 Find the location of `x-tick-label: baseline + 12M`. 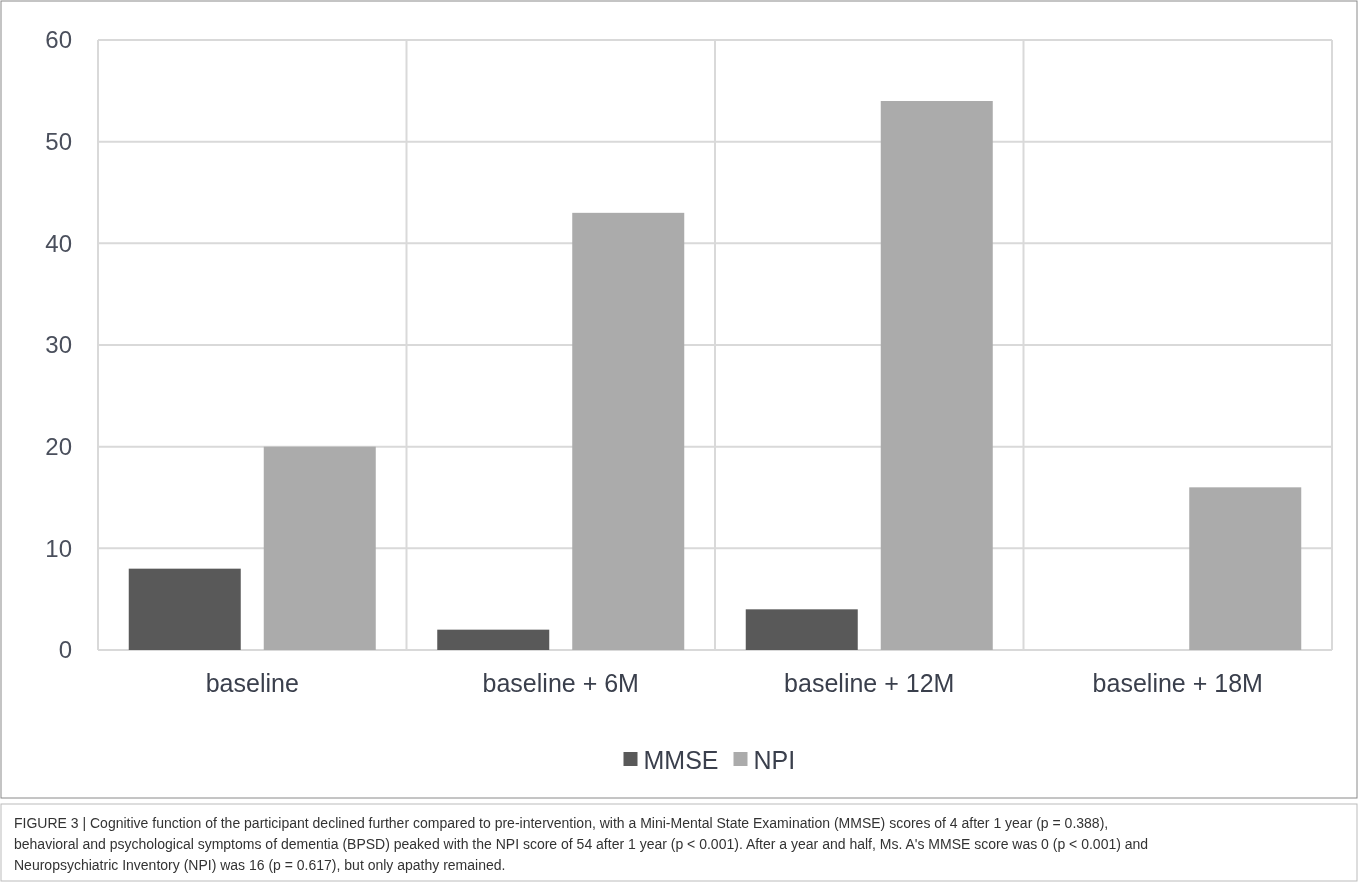

x-tick-label: baseline + 12M is located at coordinates (869, 683).